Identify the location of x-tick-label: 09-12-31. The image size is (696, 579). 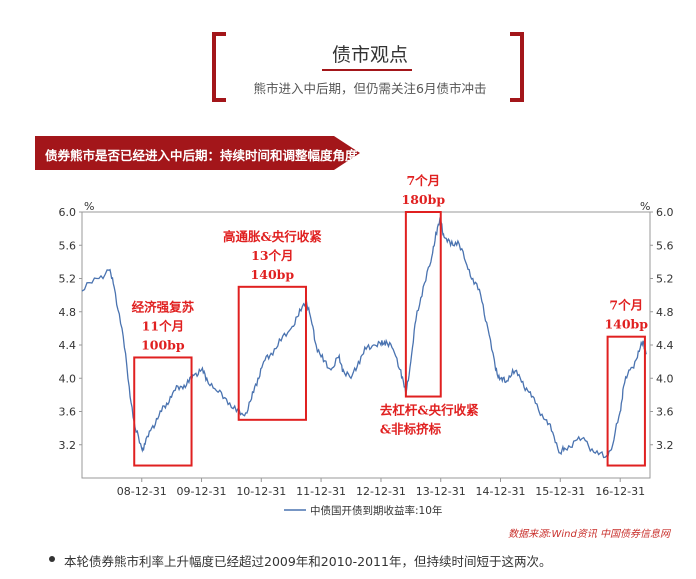
(202, 491).